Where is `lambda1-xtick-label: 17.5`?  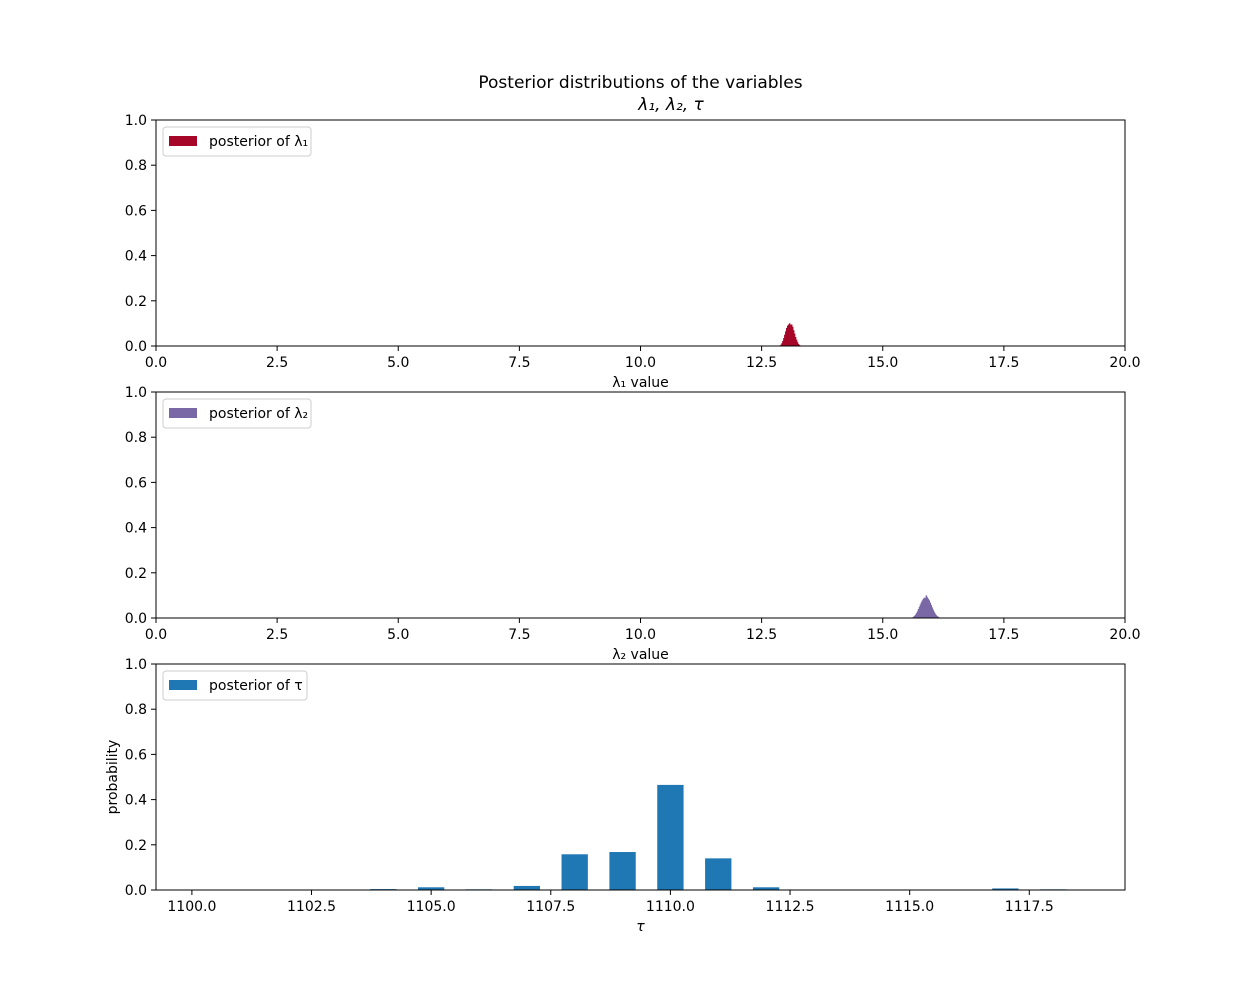
lambda1-xtick-label: 17.5 is located at coordinates (1003, 363).